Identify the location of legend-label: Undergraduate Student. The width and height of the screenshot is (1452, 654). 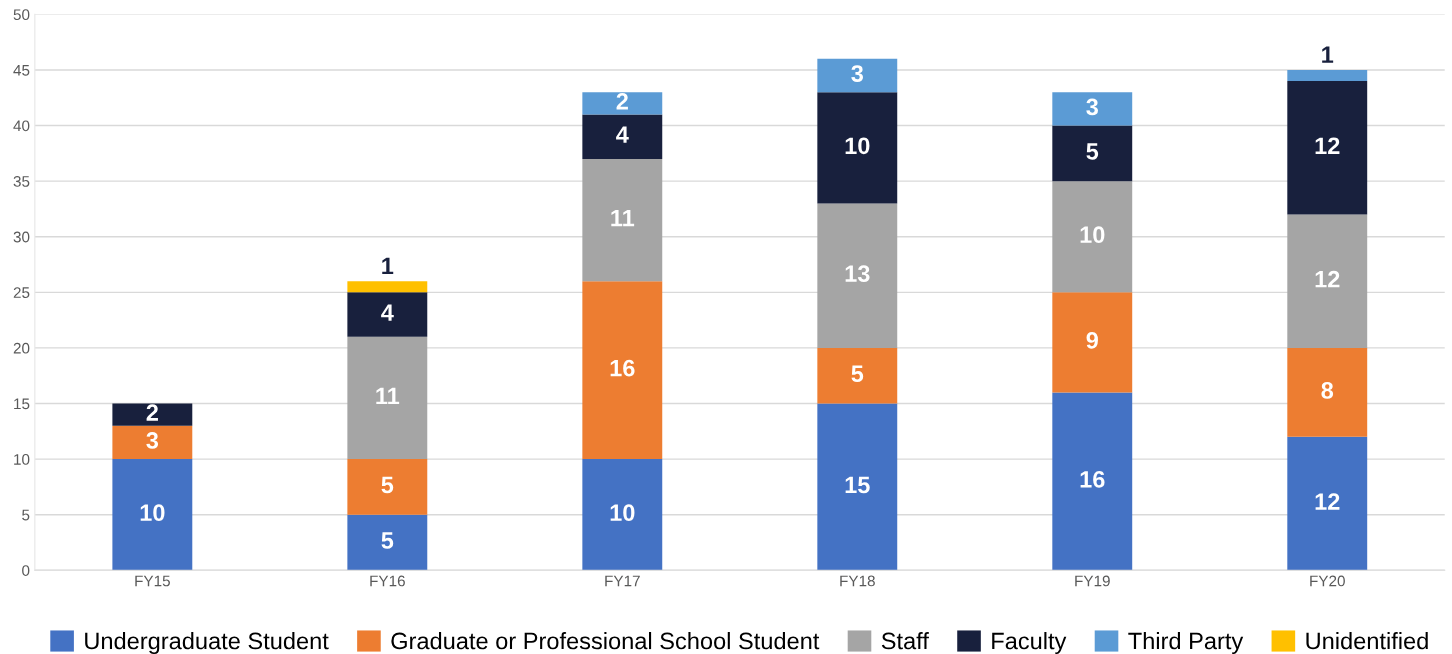
(207, 642).